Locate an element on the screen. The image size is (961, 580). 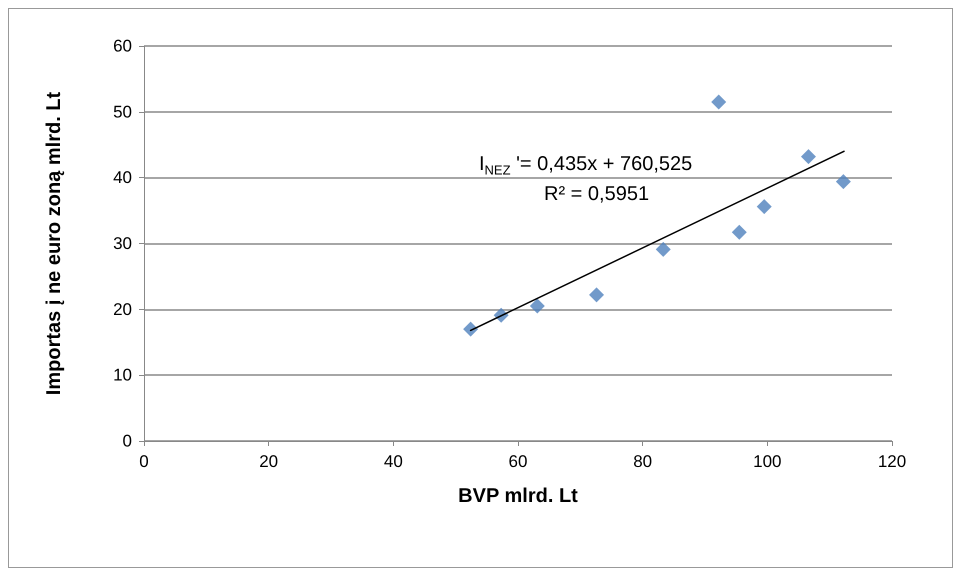
y-tick-label: 10 is located at coordinates (122, 375).